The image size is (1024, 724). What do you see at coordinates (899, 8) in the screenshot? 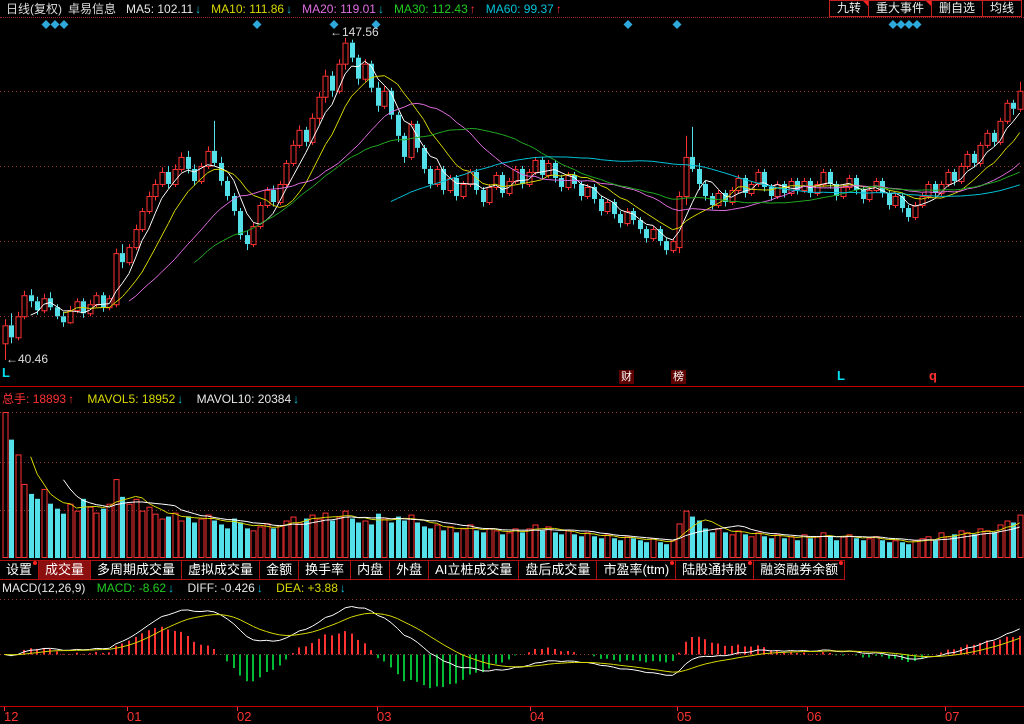
I see `toolbar-button-重大事件: 重大事件` at bounding box center [899, 8].